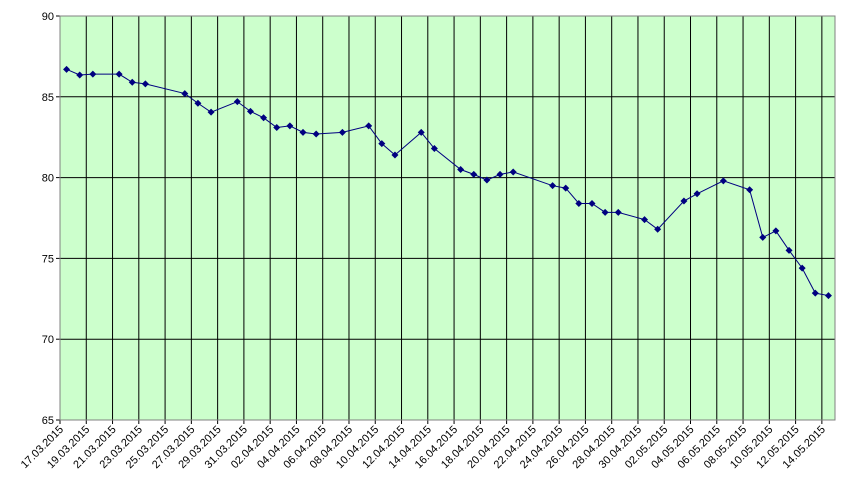 Image resolution: width=842 pixels, height=492 pixels. I want to click on y-tick-label: 80, so click(48, 179).